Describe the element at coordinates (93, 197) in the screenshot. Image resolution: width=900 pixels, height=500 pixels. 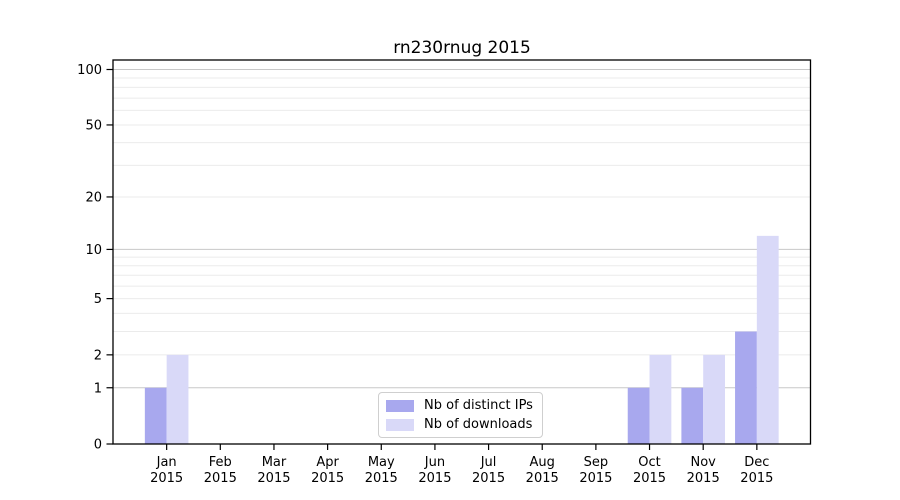
I see `y-tick-label: 20` at that location.